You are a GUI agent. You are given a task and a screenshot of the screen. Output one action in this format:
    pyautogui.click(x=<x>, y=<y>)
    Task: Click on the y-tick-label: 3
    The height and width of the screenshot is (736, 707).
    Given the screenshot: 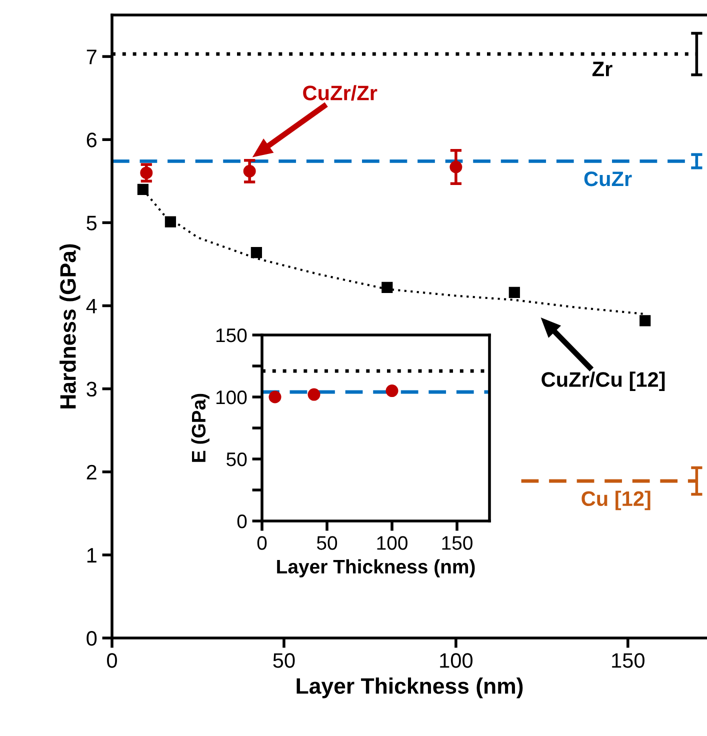 What is the action you would take?
    pyautogui.click(x=91, y=389)
    